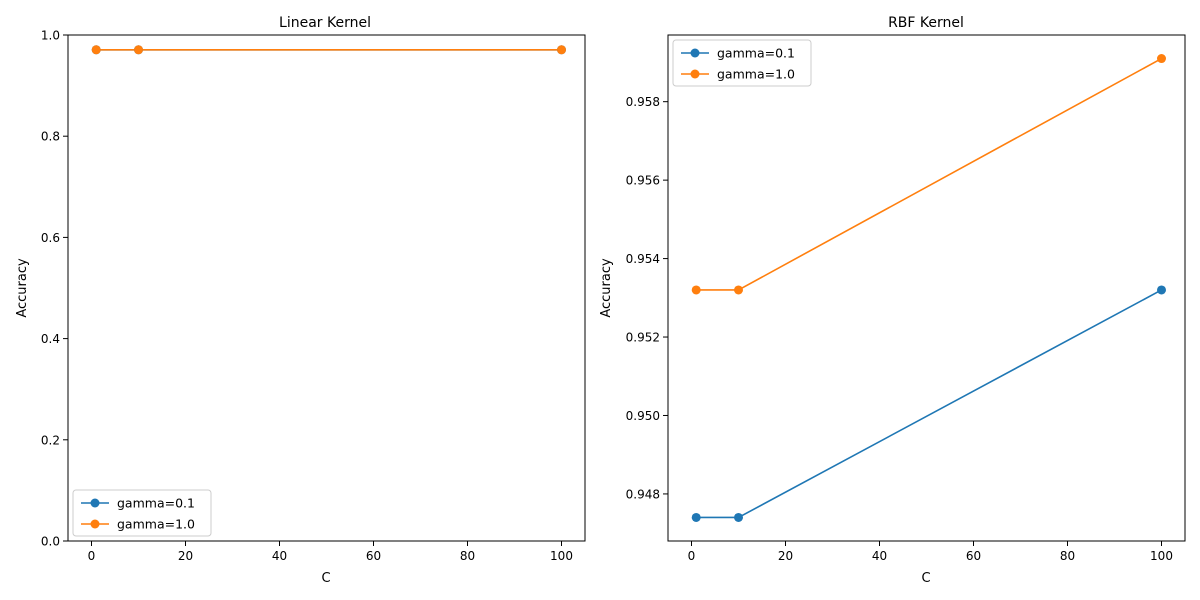 The width and height of the screenshot is (1200, 600). What do you see at coordinates (926, 23) in the screenshot?
I see `chart-title: RBF Kernel` at bounding box center [926, 23].